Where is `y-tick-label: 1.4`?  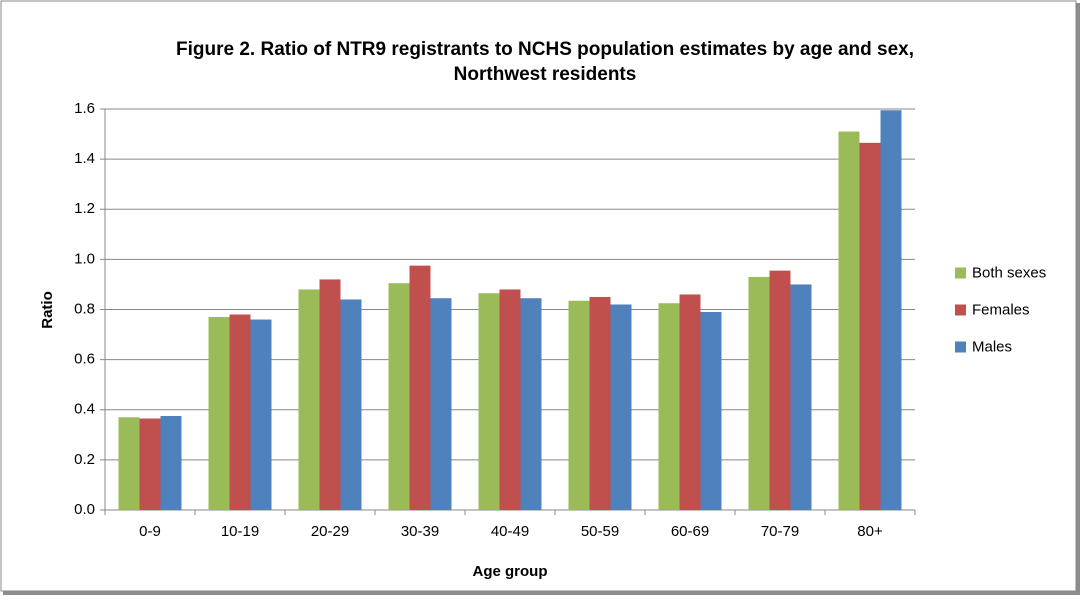
y-tick-label: 1.4 is located at coordinates (84, 158).